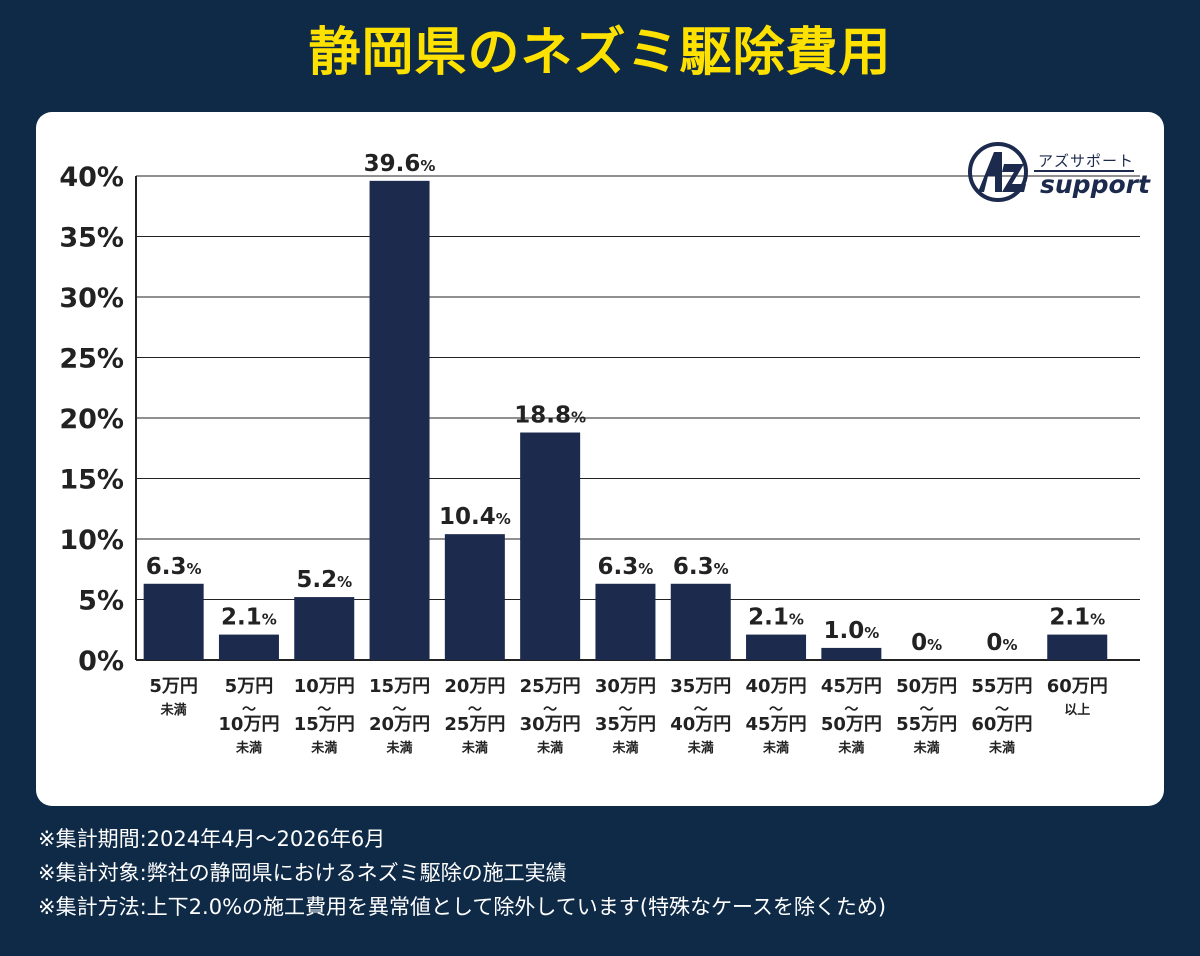  Describe the element at coordinates (302, 873) in the screenshot. I see `note-target: ※集計対象:弊社の静岡県におけるネズミ駆除の施工実績` at that location.